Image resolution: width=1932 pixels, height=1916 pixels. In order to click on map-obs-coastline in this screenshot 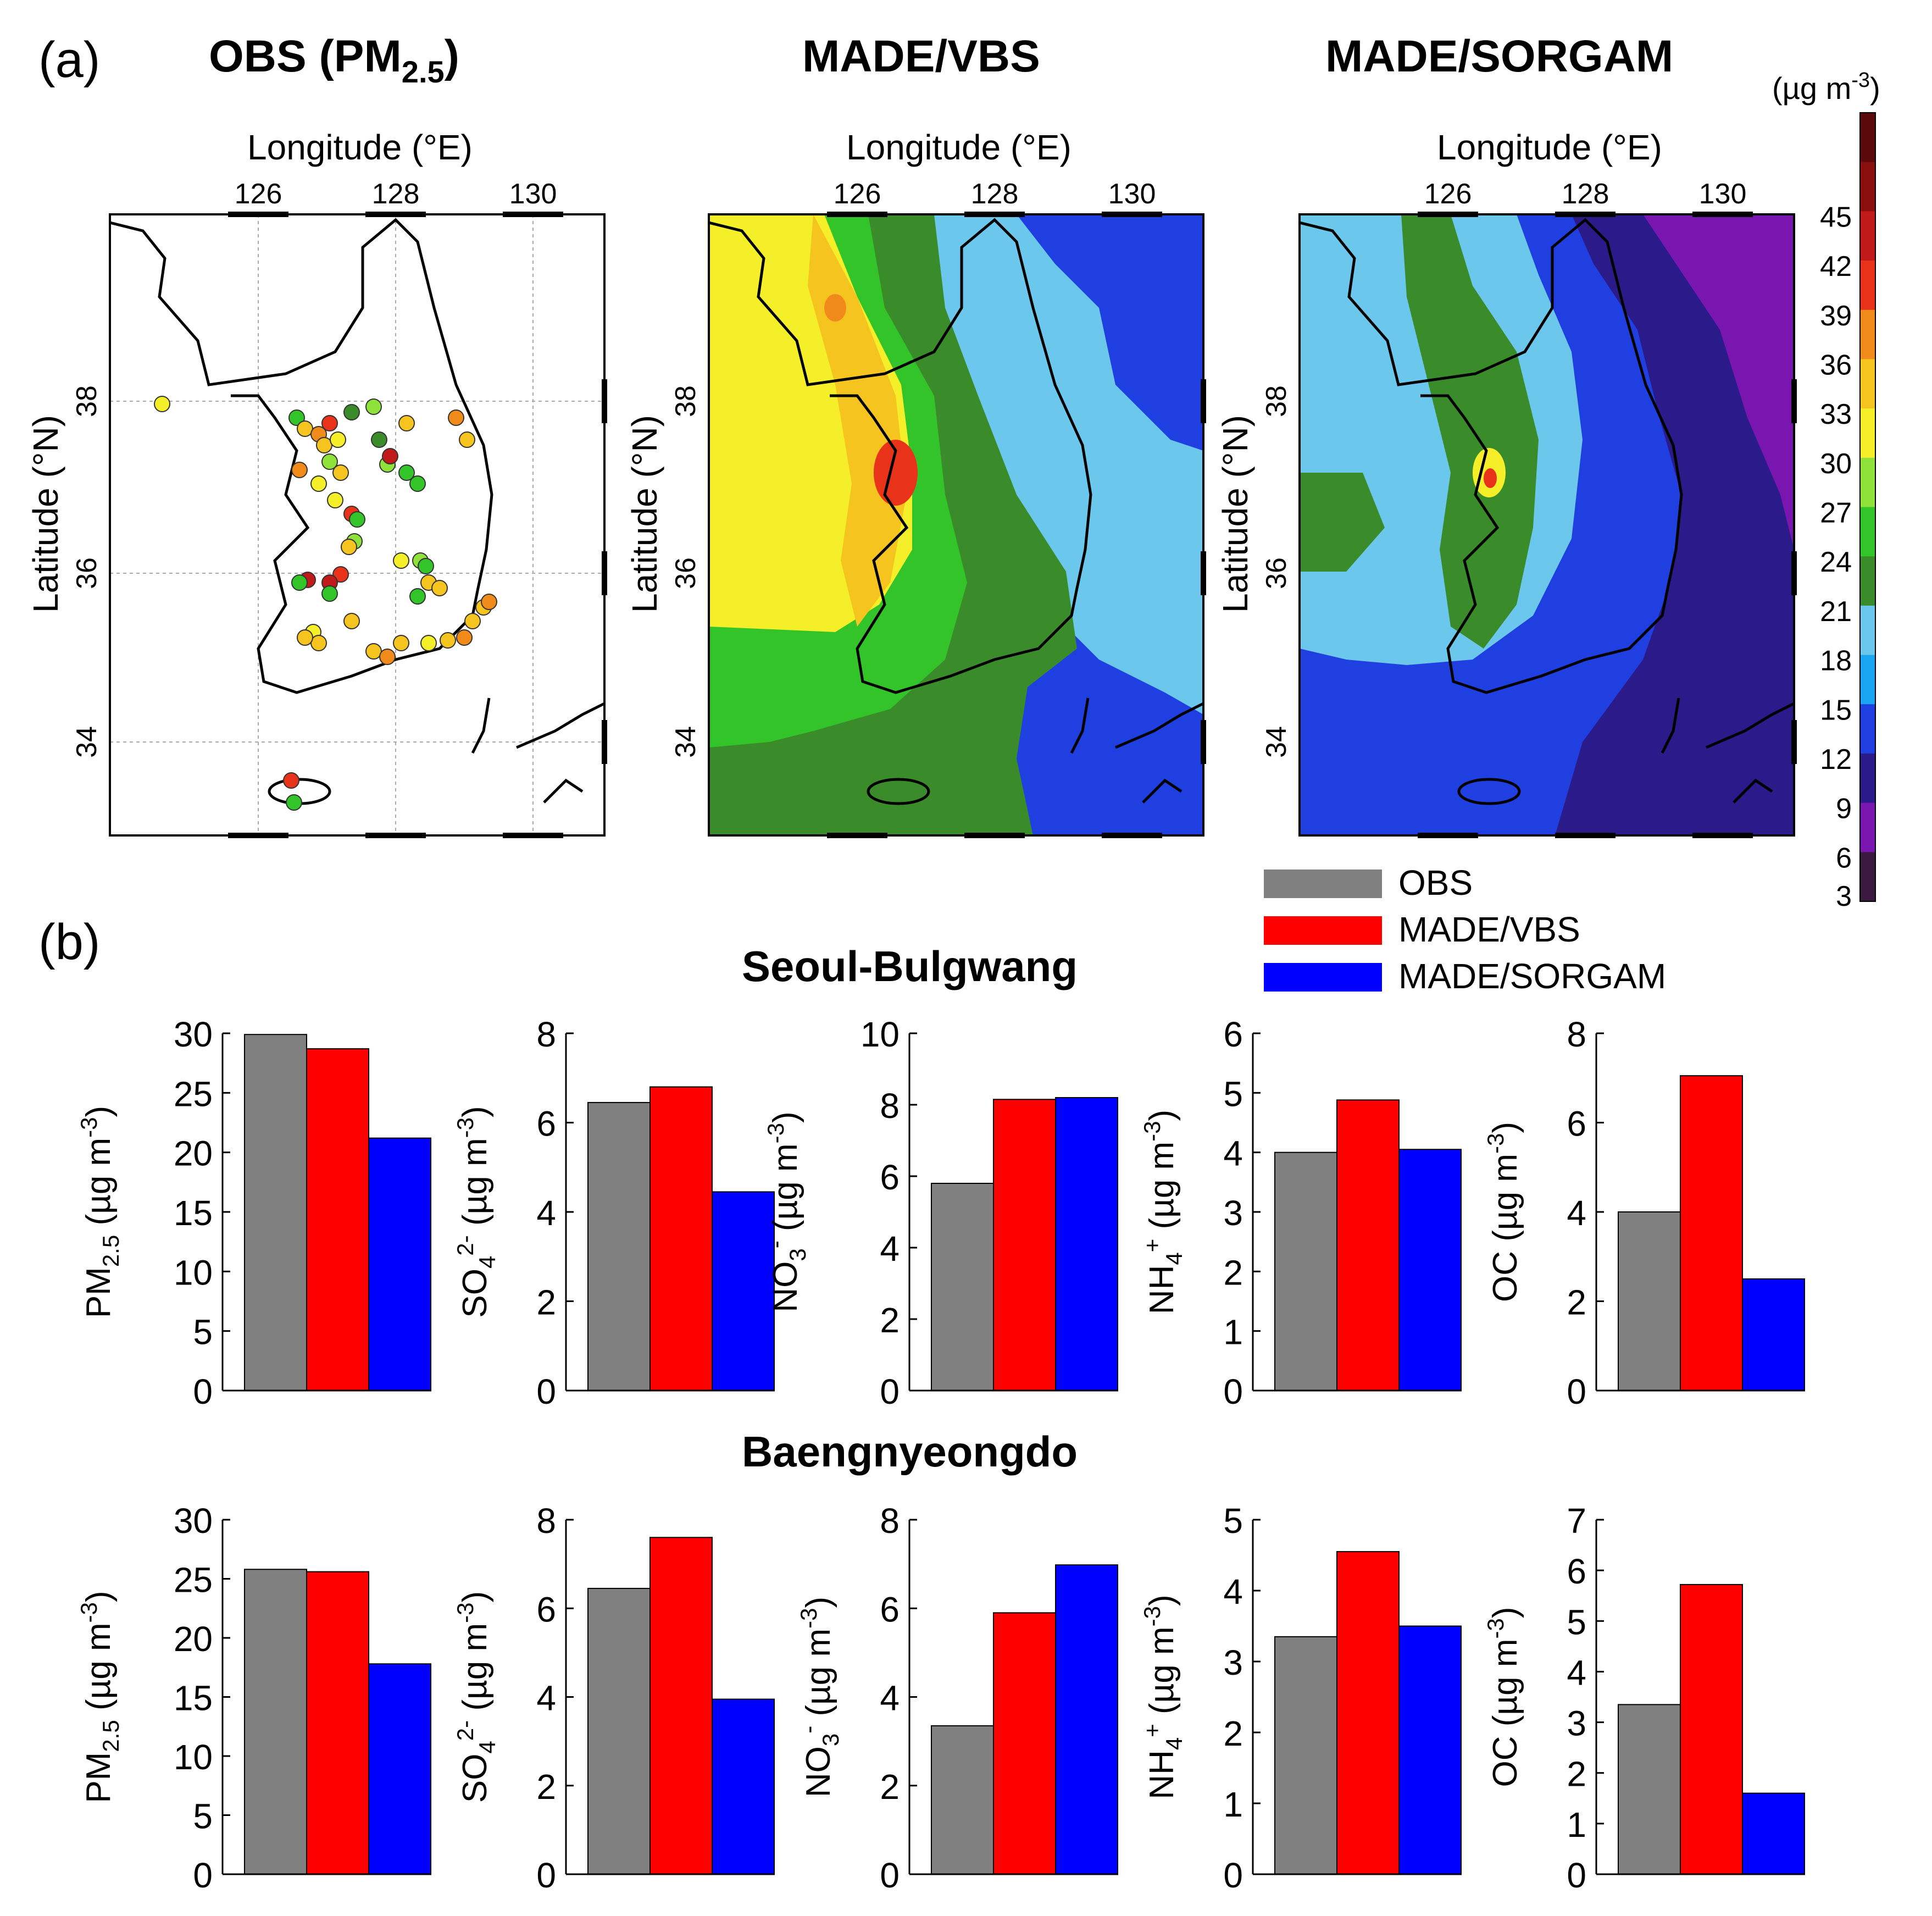, I will do `click(301, 456)`.